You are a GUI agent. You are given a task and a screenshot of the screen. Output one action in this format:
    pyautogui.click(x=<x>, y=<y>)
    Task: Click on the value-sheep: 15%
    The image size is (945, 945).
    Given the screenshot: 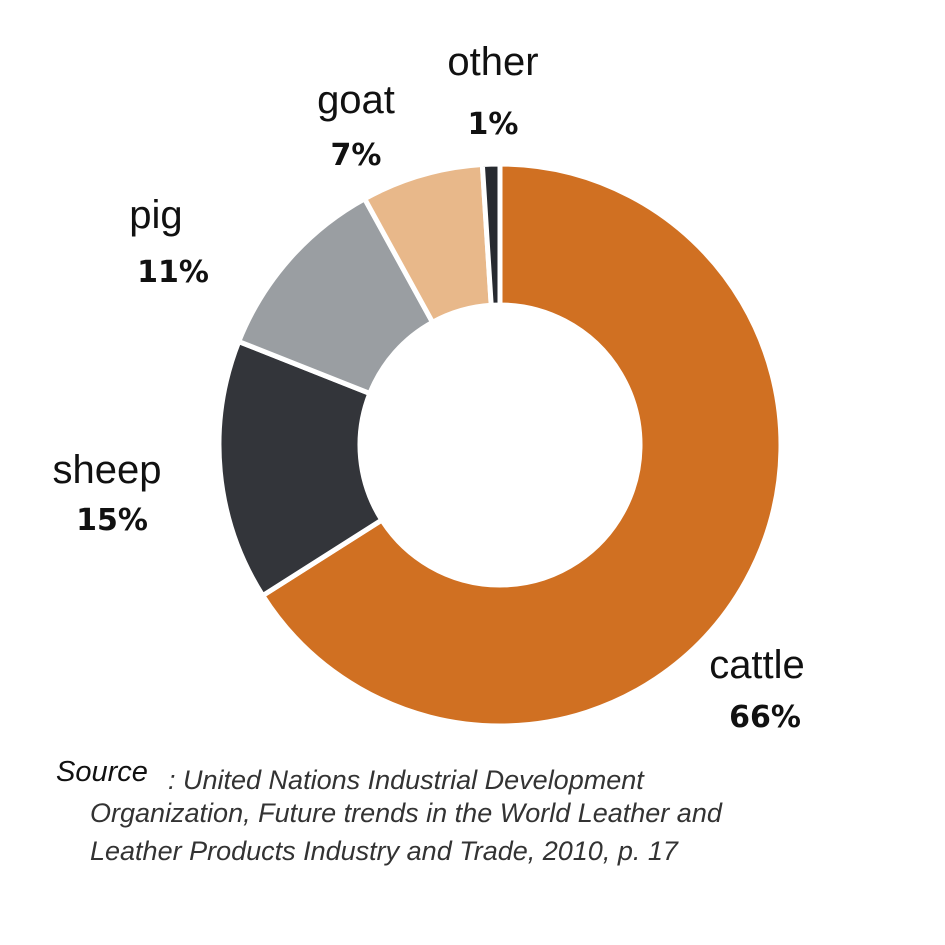 What is the action you would take?
    pyautogui.click(x=112, y=520)
    